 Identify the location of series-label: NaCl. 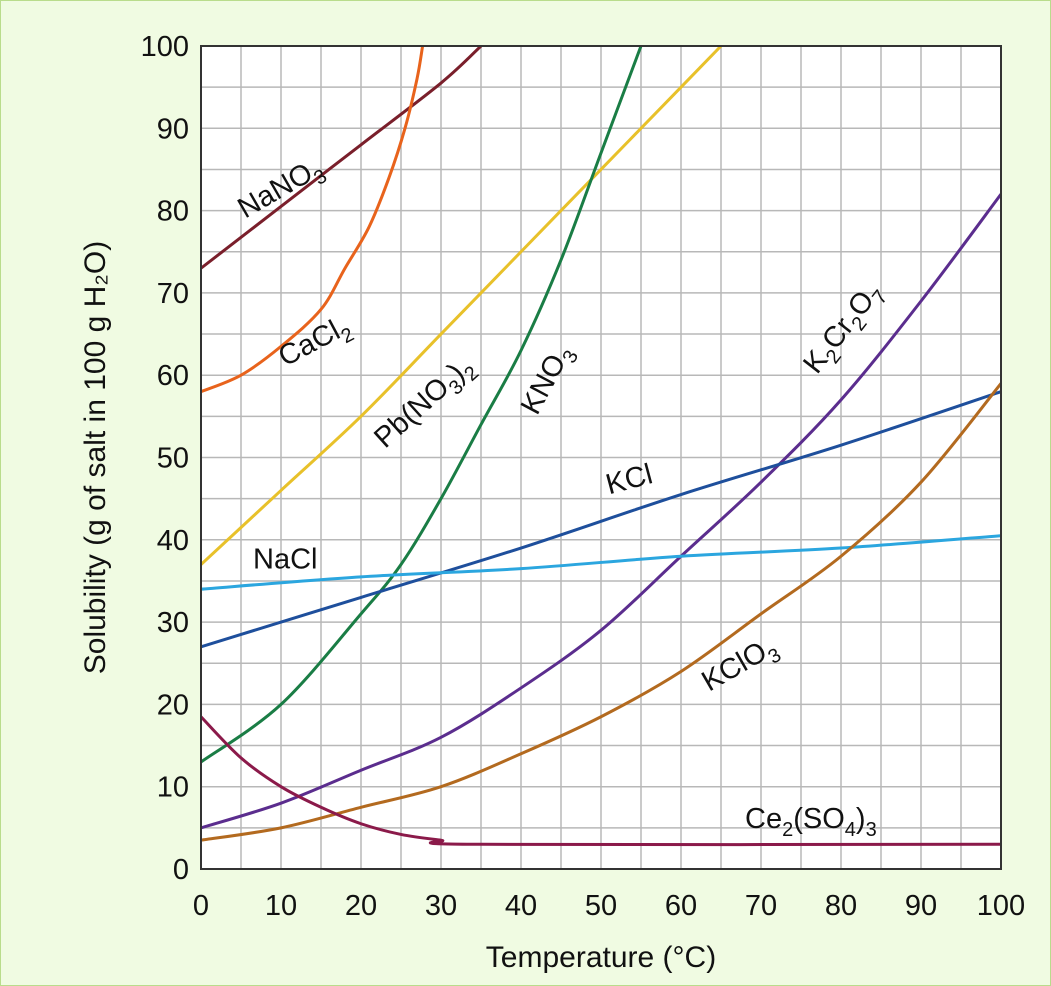
(285, 560).